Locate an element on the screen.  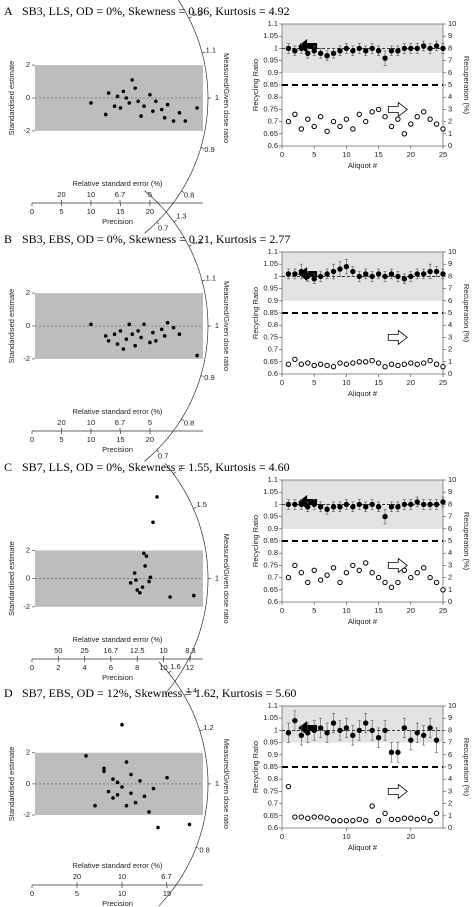
y-tick-label: 2 is located at coordinates (28, 549).